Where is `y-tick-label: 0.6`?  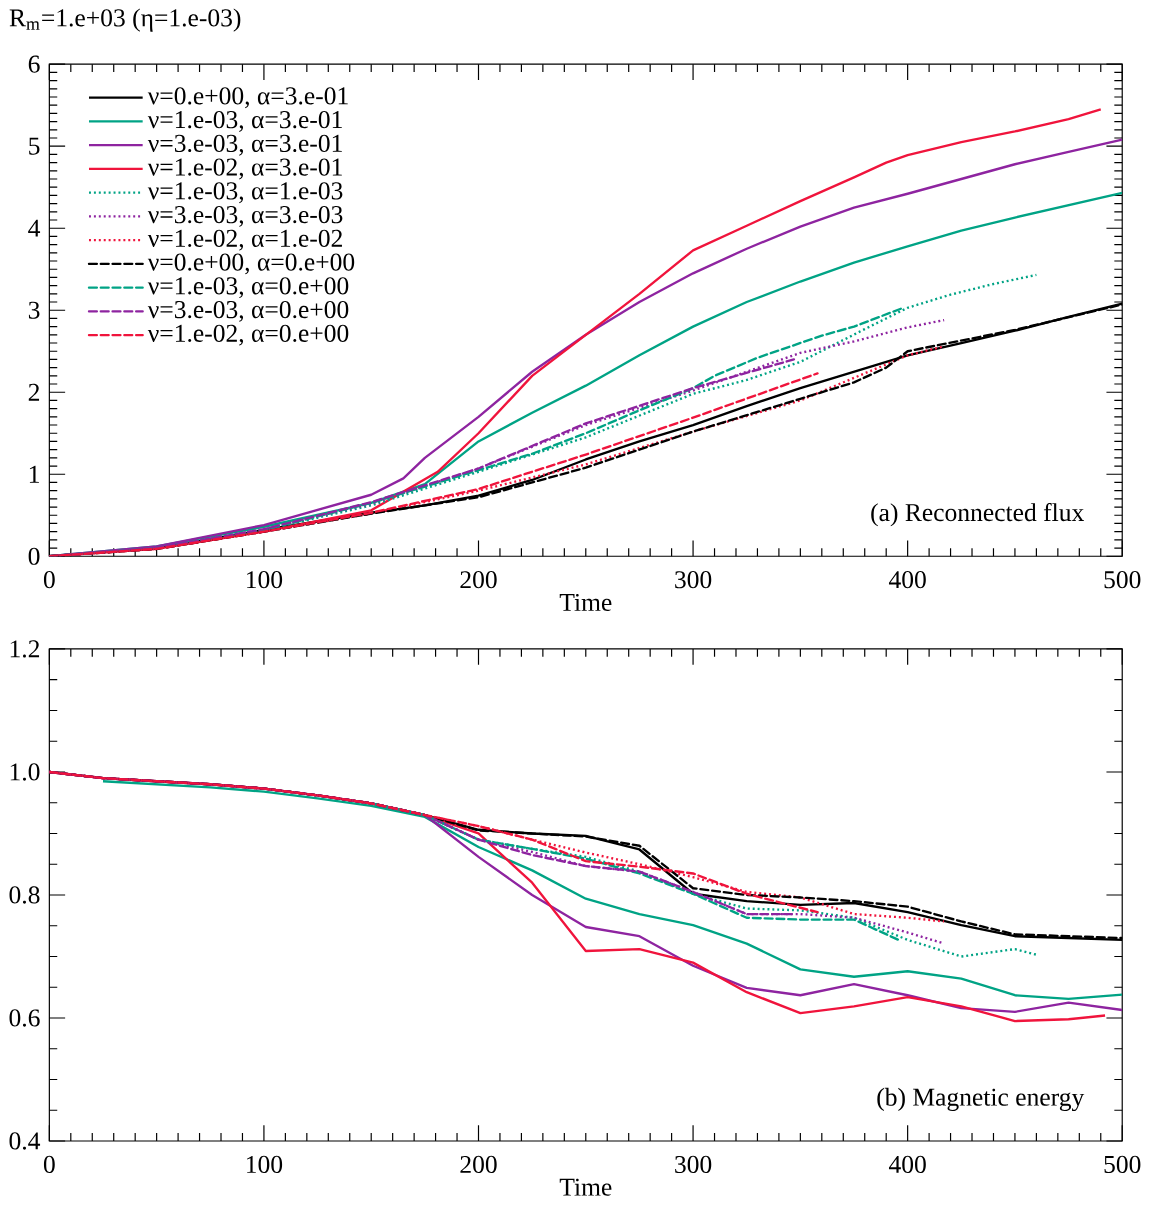 y-tick-label: 0.6 is located at coordinates (24, 1018).